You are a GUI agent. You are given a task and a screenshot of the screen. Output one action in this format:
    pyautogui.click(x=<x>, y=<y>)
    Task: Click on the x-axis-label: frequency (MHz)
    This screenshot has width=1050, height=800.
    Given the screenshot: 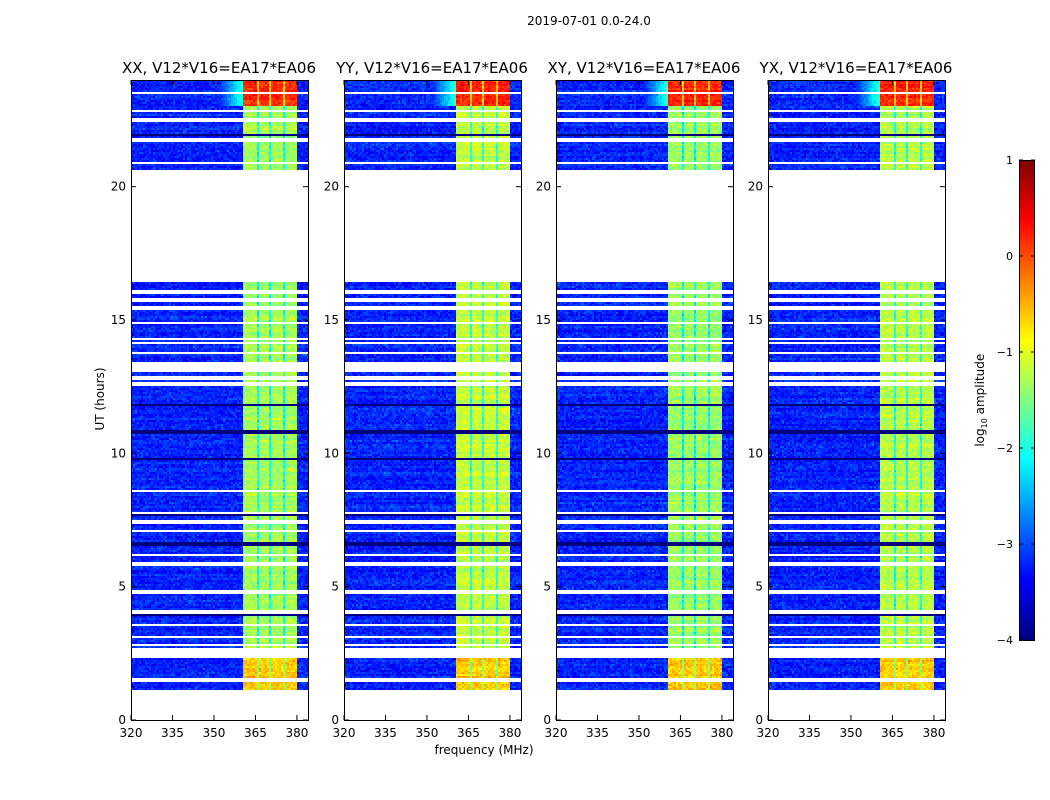 What is the action you would take?
    pyautogui.click(x=484, y=750)
    